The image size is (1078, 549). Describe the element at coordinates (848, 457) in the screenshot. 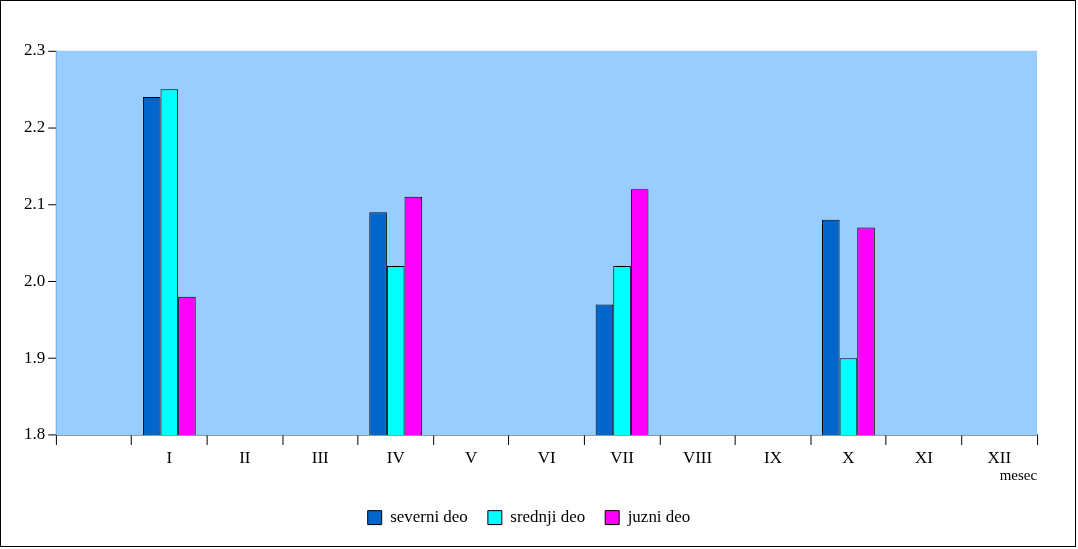

I see `x-tick-label: X` at that location.